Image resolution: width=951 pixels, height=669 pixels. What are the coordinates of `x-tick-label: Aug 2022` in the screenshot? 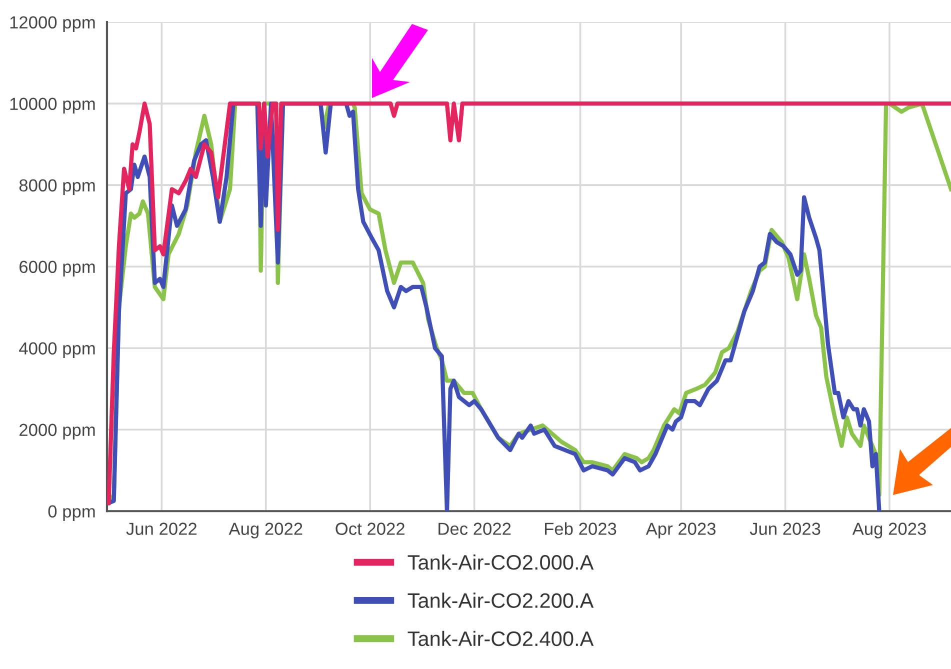 It's located at (265, 530).